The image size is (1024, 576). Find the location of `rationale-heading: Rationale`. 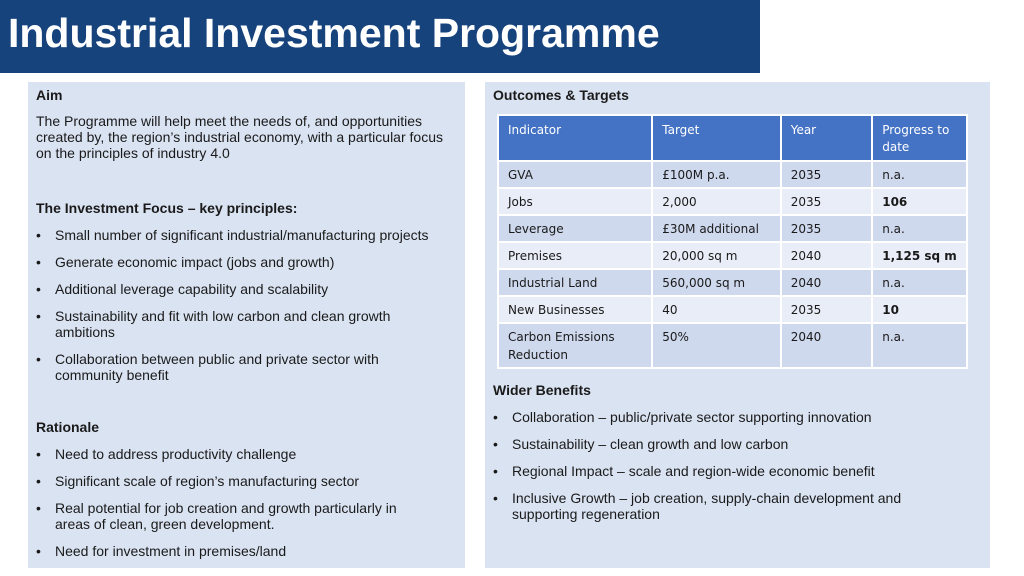

rationale-heading: Rationale is located at coordinates (68, 427).